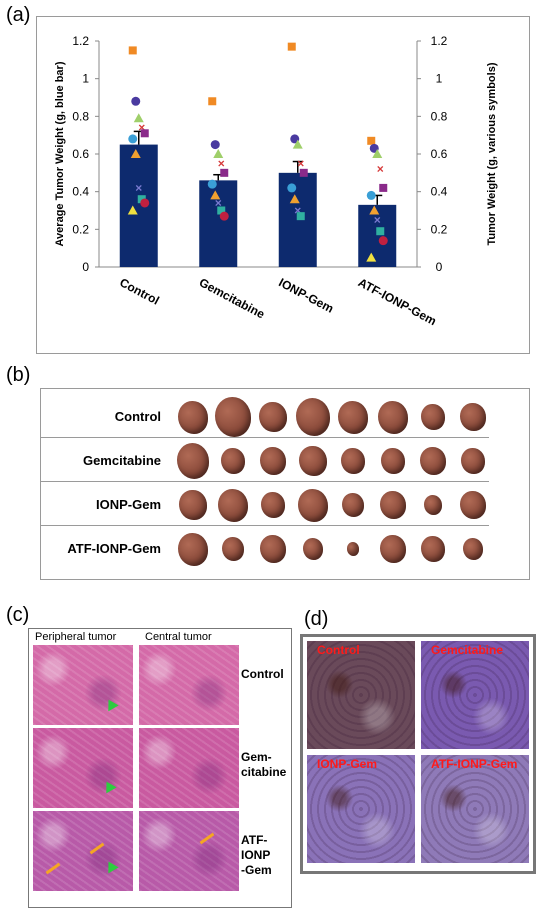 Image resolution: width=541 pixels, height=918 pixels. What do you see at coordinates (138, 205) in the screenshot?
I see `bar-control` at bounding box center [138, 205].